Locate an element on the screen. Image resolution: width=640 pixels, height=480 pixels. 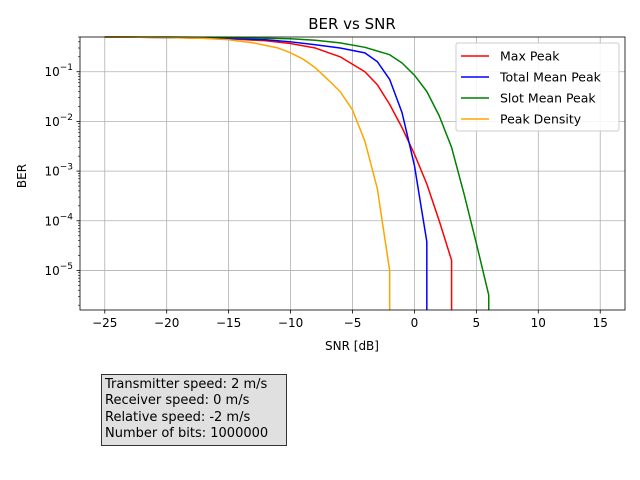
info-number-of-bits: Number of bits: 1000000 is located at coordinates (187, 434).